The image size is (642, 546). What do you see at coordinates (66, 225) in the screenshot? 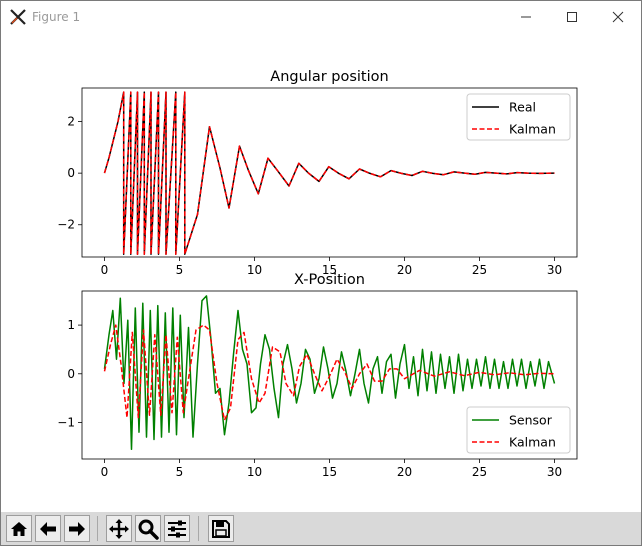
I see `plot1-y-tick-label: −2` at bounding box center [66, 225].